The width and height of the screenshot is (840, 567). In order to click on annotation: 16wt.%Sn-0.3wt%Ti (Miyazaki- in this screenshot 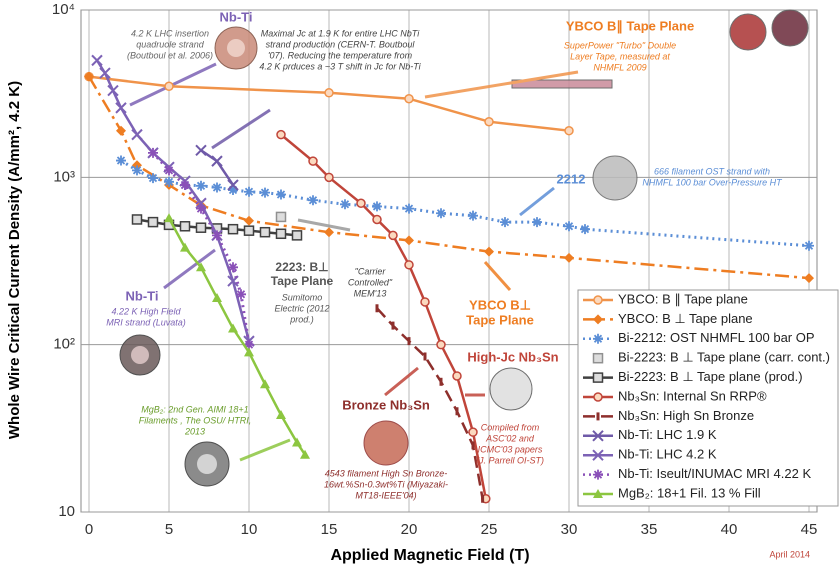, I will do `click(386, 484)`.